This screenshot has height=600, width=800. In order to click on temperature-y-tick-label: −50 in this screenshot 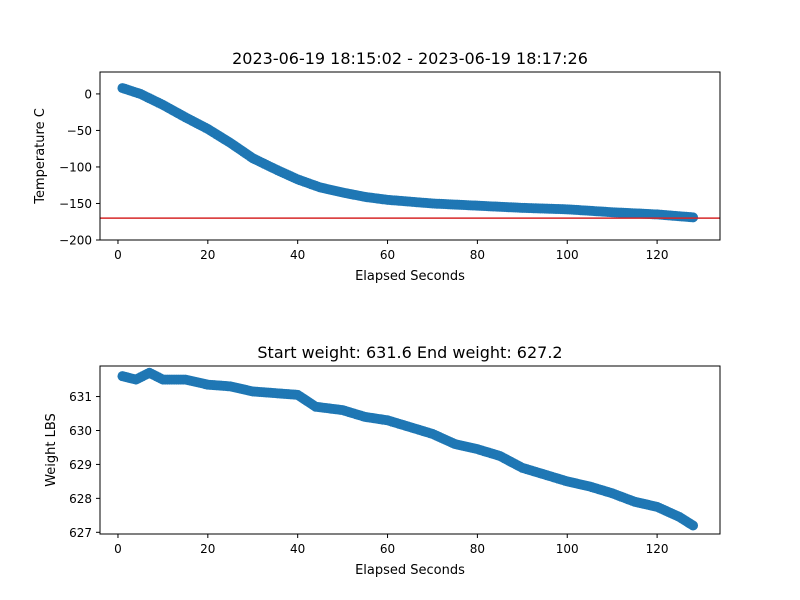, I will do `click(79, 131)`.